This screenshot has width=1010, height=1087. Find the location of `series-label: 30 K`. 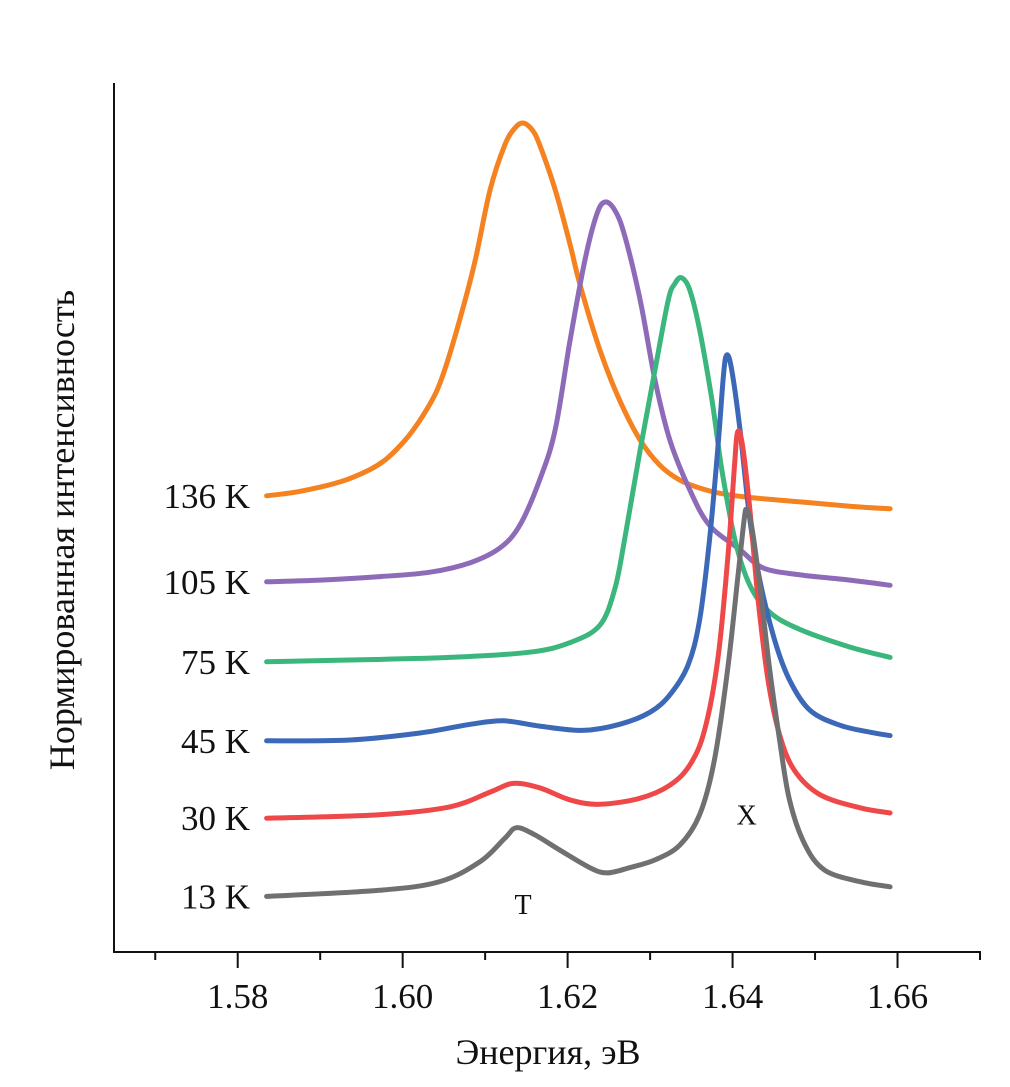

series-label: 30 K is located at coordinates (215, 818).